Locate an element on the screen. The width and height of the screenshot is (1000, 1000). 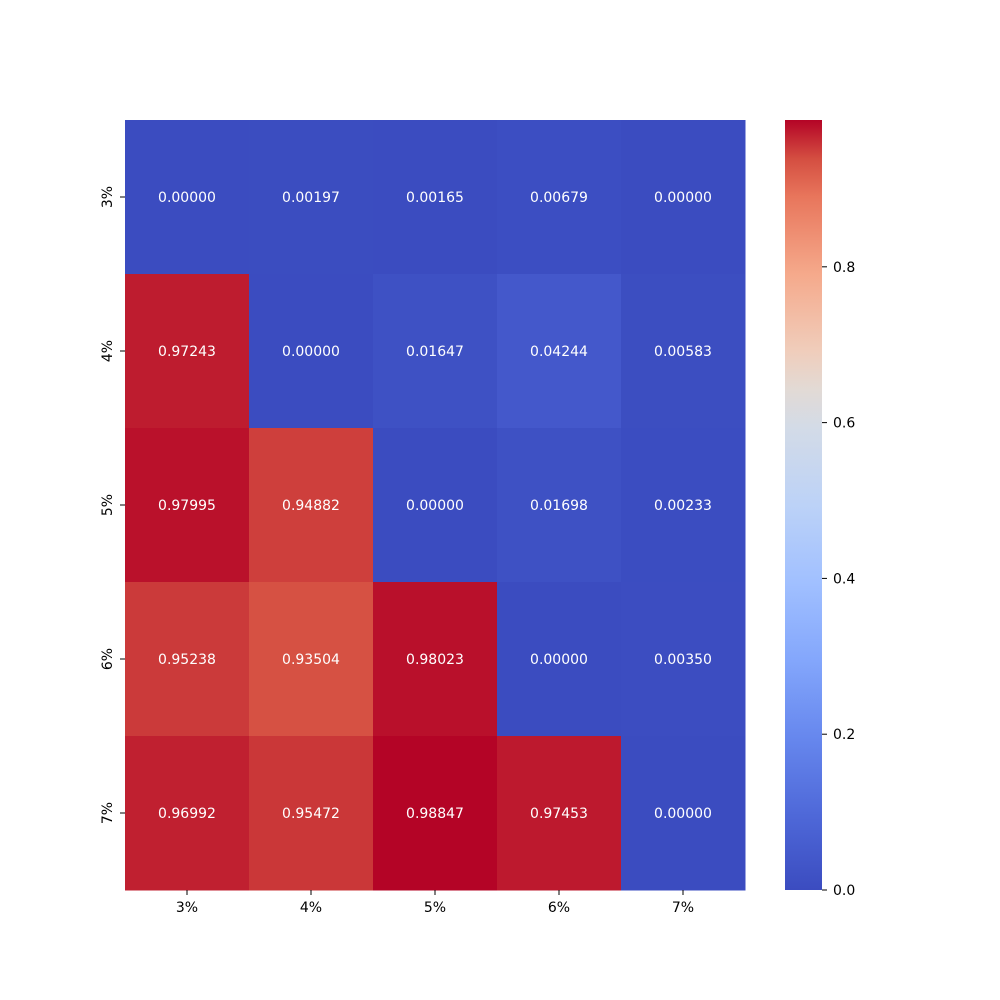
cell-value-label: 0.94882 is located at coordinates (311, 506).